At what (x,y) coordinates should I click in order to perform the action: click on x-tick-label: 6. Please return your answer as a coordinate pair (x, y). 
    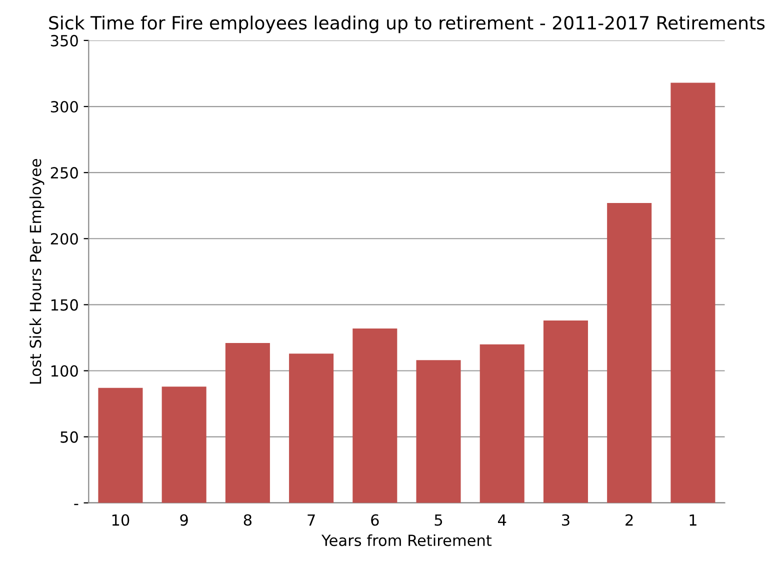
    Looking at the image, I should click on (375, 520).